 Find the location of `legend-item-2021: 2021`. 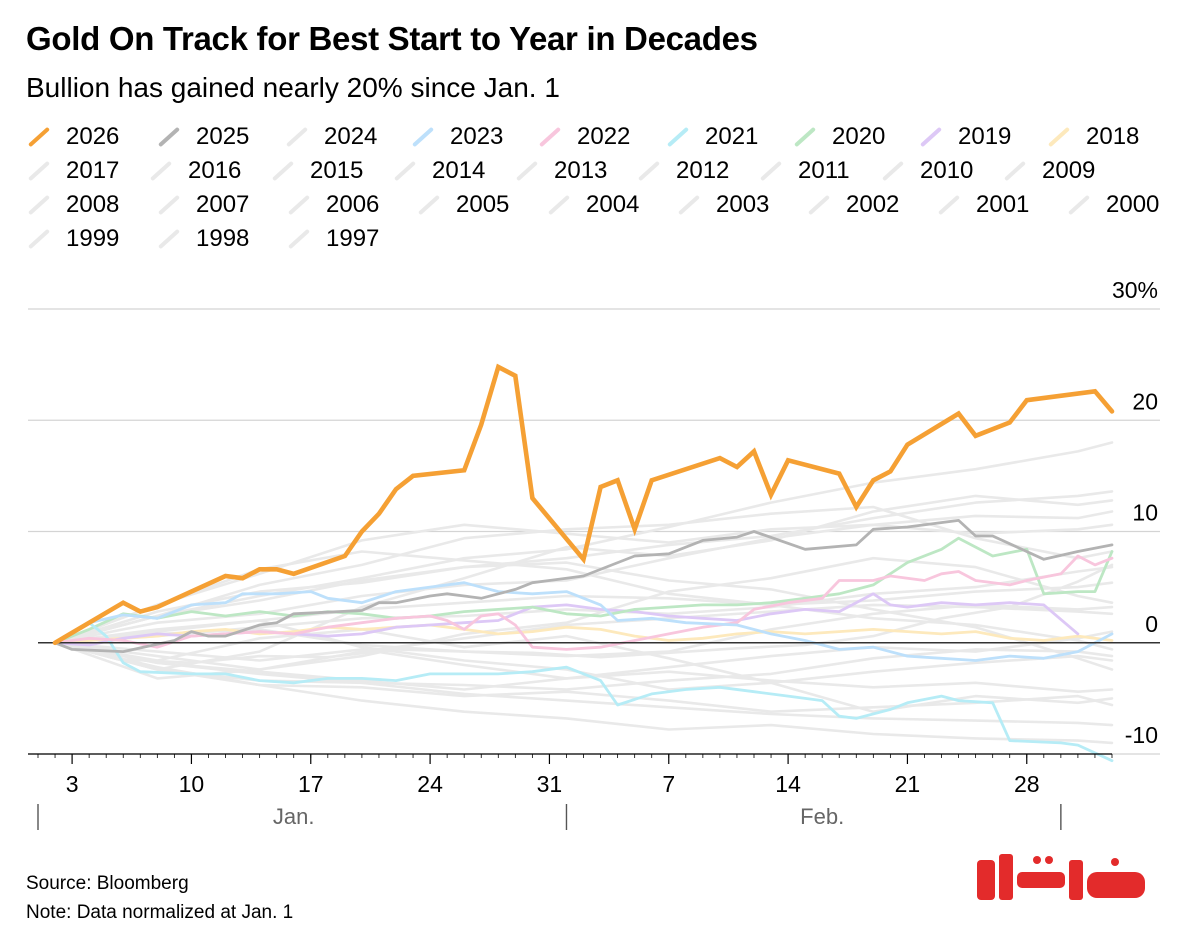

legend-item-2021: 2021 is located at coordinates (711, 137).